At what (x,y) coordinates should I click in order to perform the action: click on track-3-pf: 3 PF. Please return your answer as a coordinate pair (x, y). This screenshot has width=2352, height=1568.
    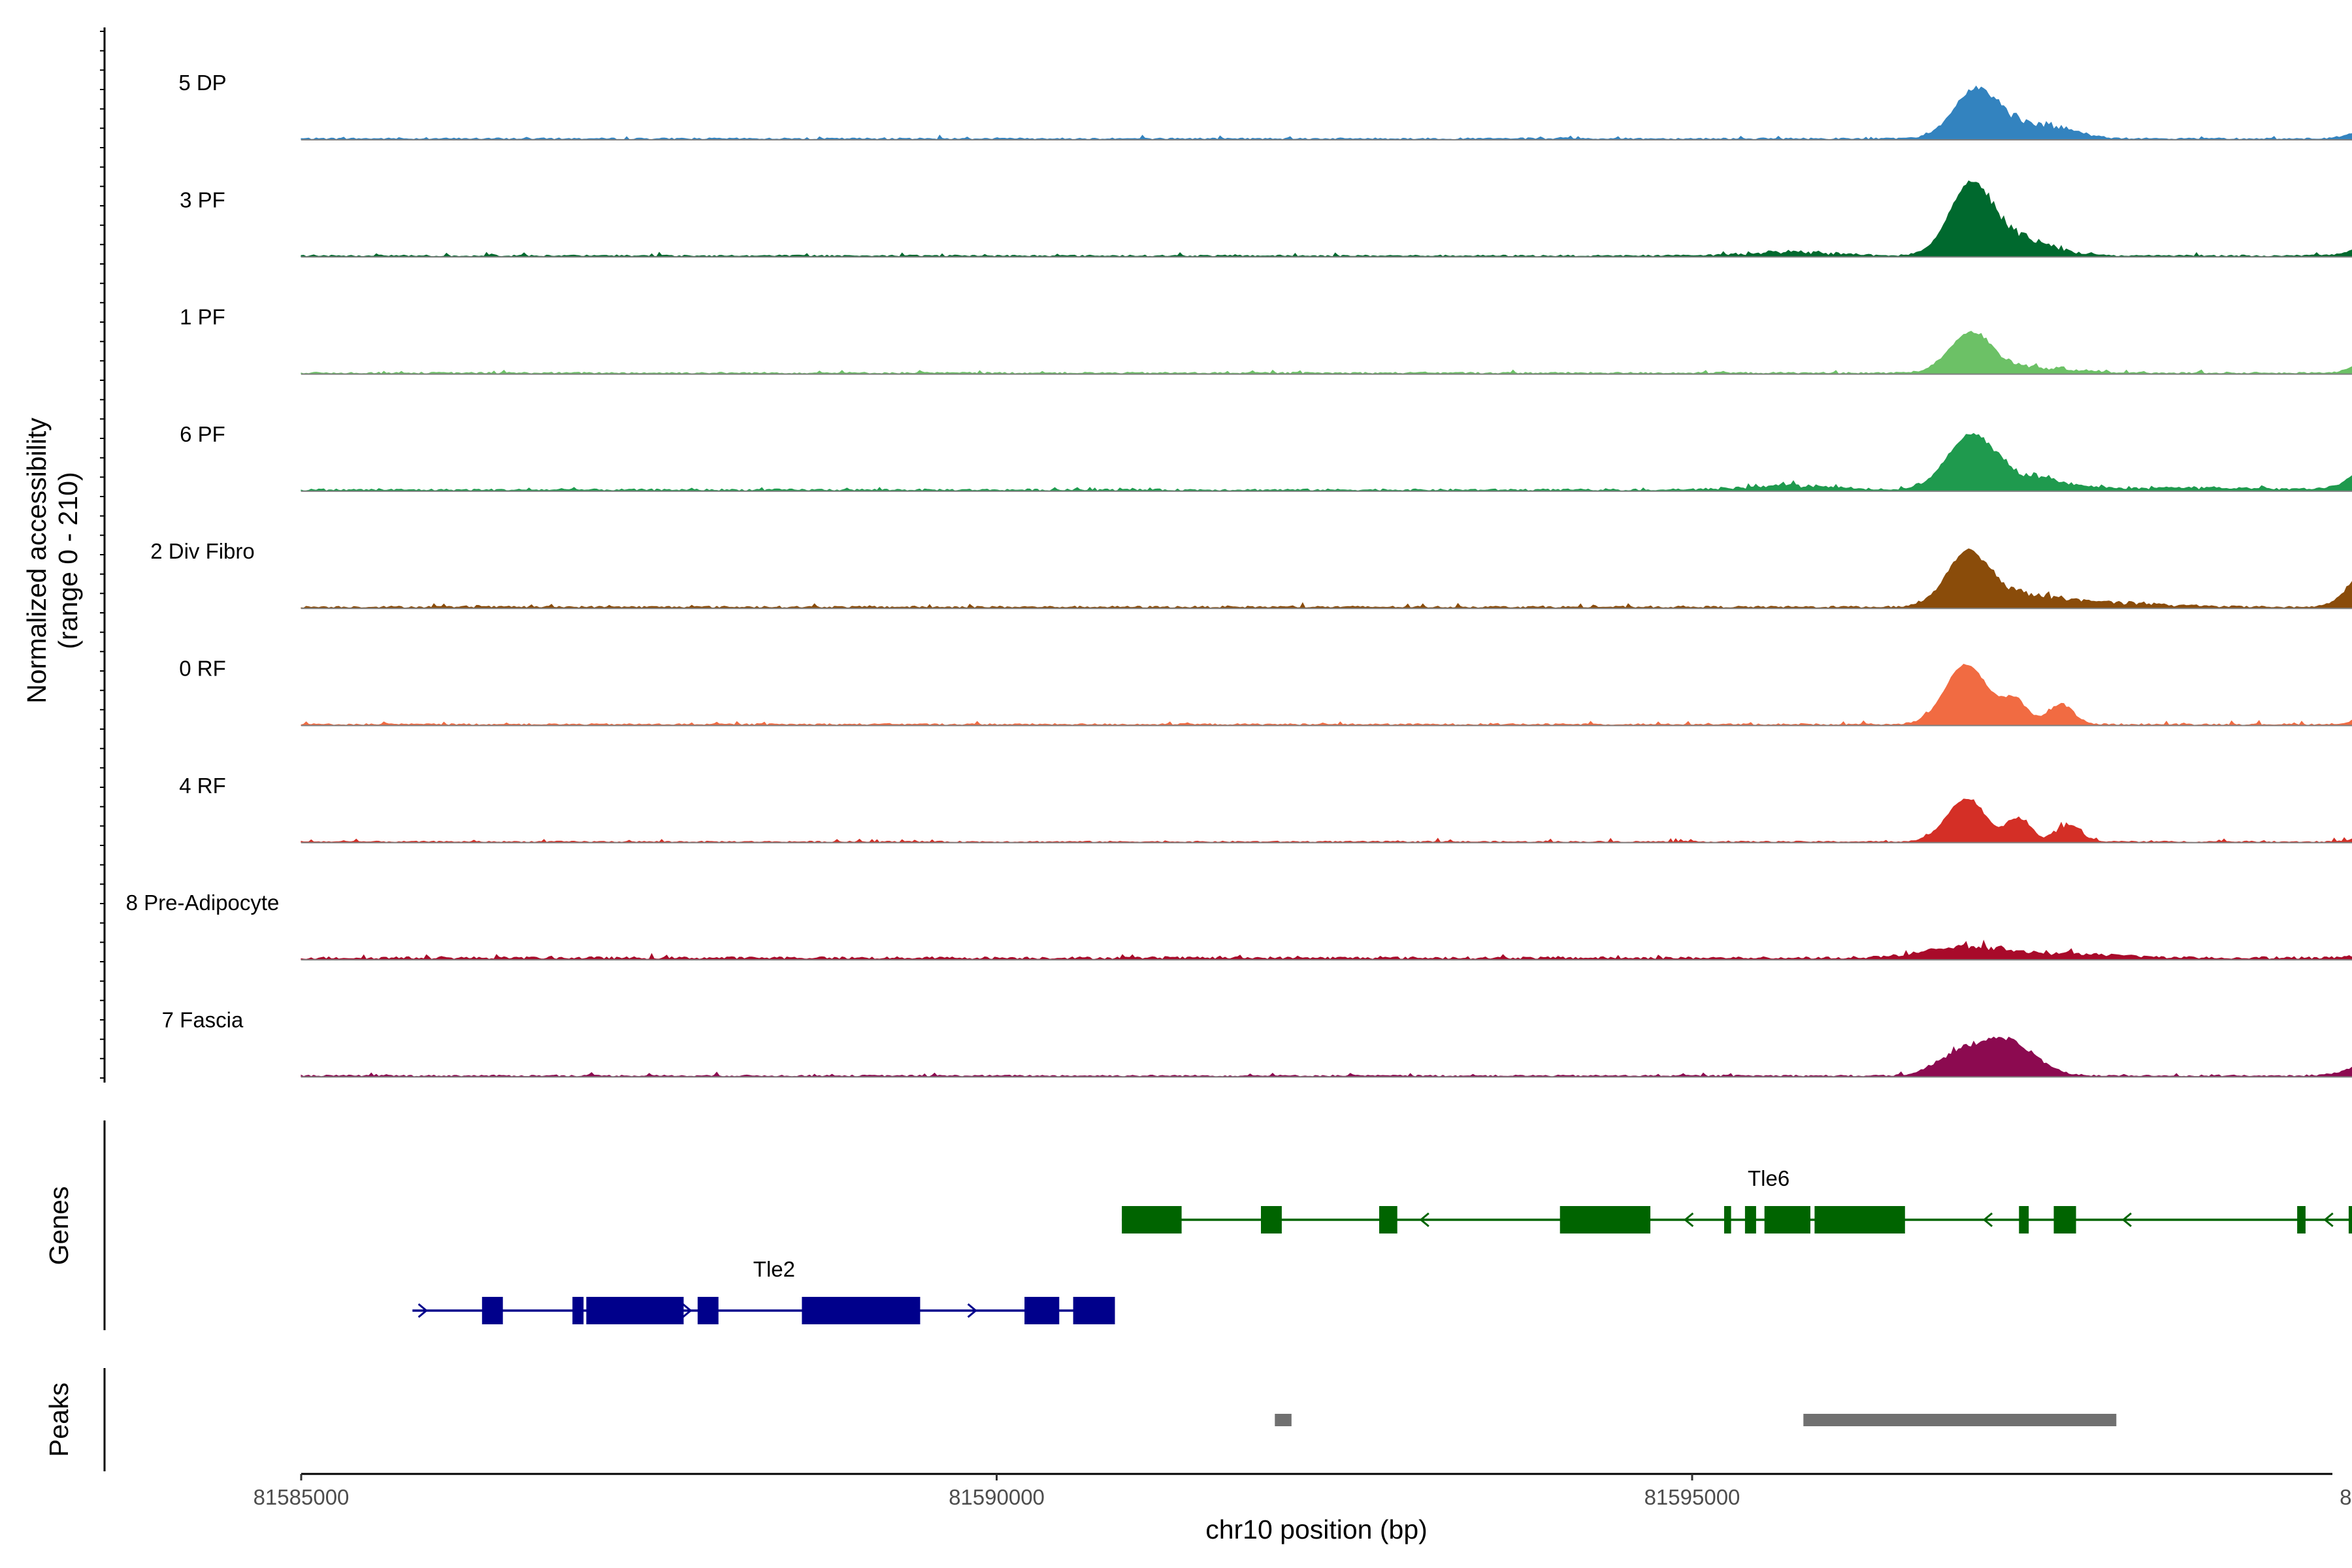
    Looking at the image, I should click on (1266, 219).